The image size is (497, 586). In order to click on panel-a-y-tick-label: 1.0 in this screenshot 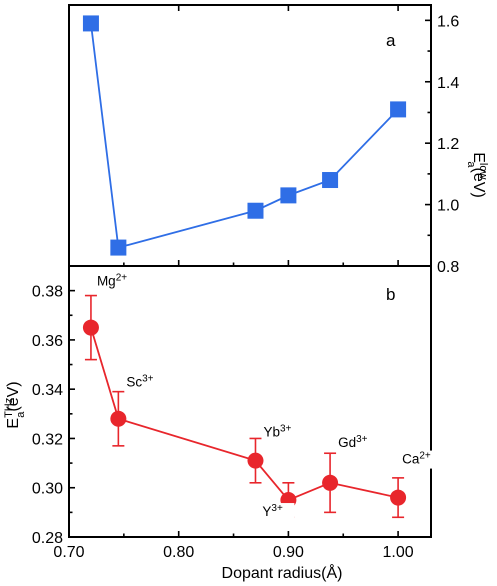, I will do `click(448, 206)`.